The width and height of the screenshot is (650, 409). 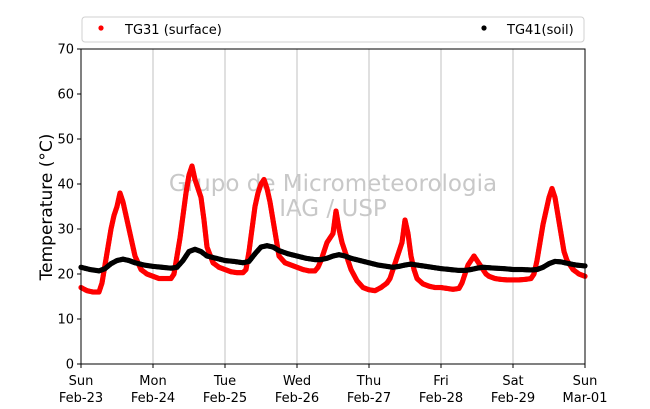 What do you see at coordinates (297, 398) in the screenshot?
I see `x-tick-label-date: Feb-26` at bounding box center [297, 398].